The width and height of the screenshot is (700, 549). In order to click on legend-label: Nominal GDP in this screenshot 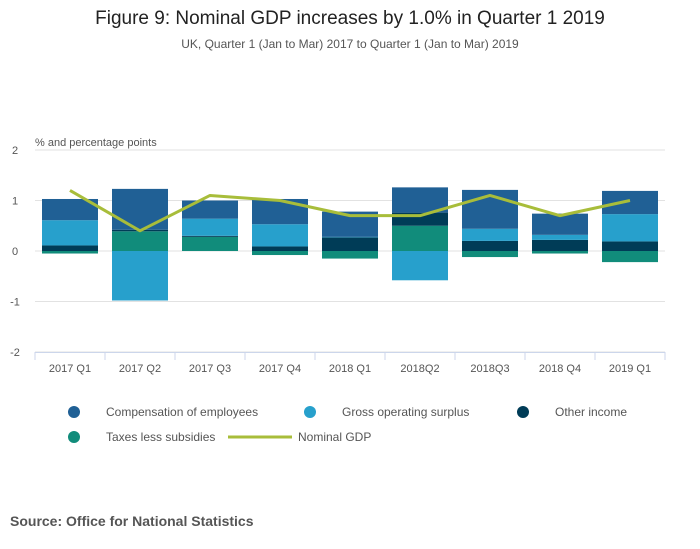, I will do `click(334, 437)`.